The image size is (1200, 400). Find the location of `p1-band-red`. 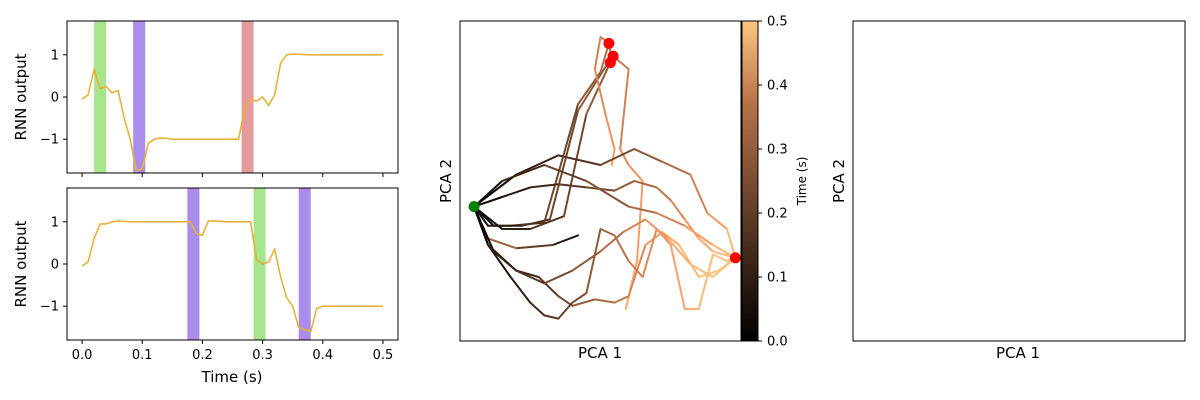

p1-band-red is located at coordinates (247, 97).